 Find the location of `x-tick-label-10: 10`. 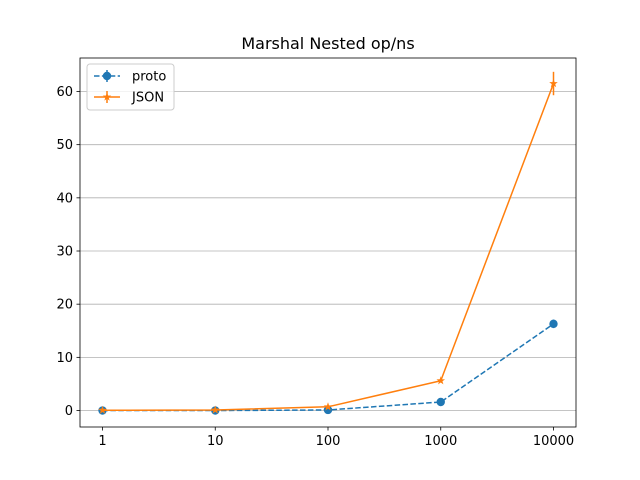

x-tick-label-10: 10 is located at coordinates (215, 441).